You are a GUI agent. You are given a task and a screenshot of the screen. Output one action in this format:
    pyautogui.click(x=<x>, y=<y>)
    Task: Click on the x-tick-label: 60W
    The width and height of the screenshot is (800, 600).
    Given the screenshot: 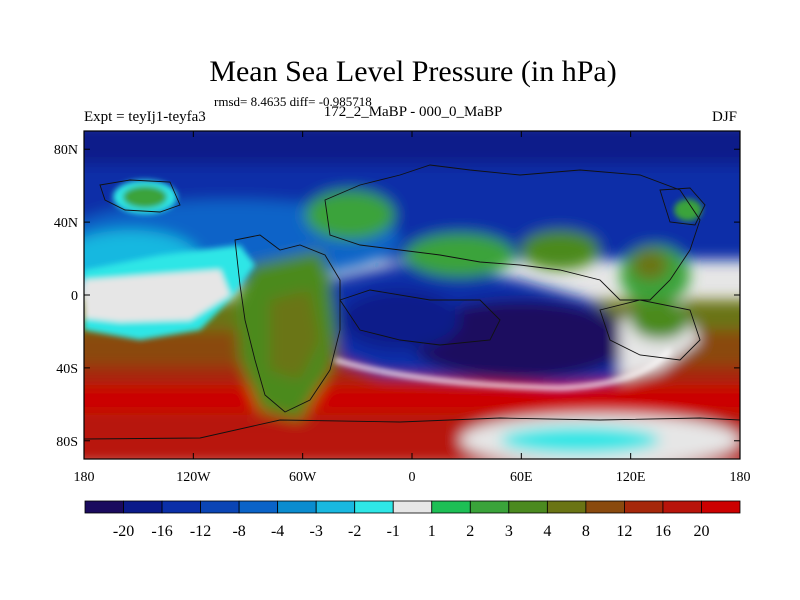 What is the action you would take?
    pyautogui.click(x=303, y=477)
    